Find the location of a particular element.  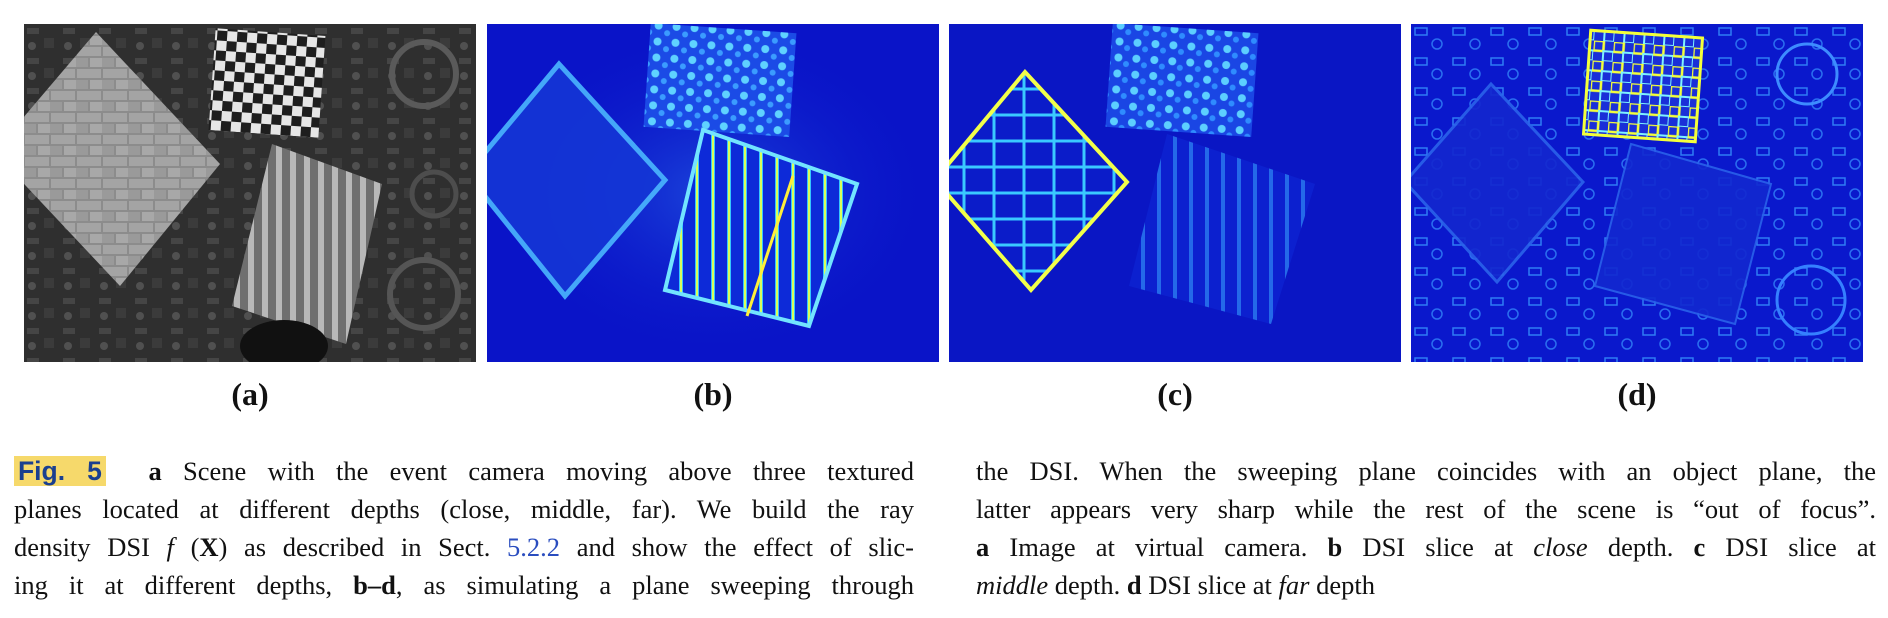

panel-b-dsi-close-depth is located at coordinates (713, 193).